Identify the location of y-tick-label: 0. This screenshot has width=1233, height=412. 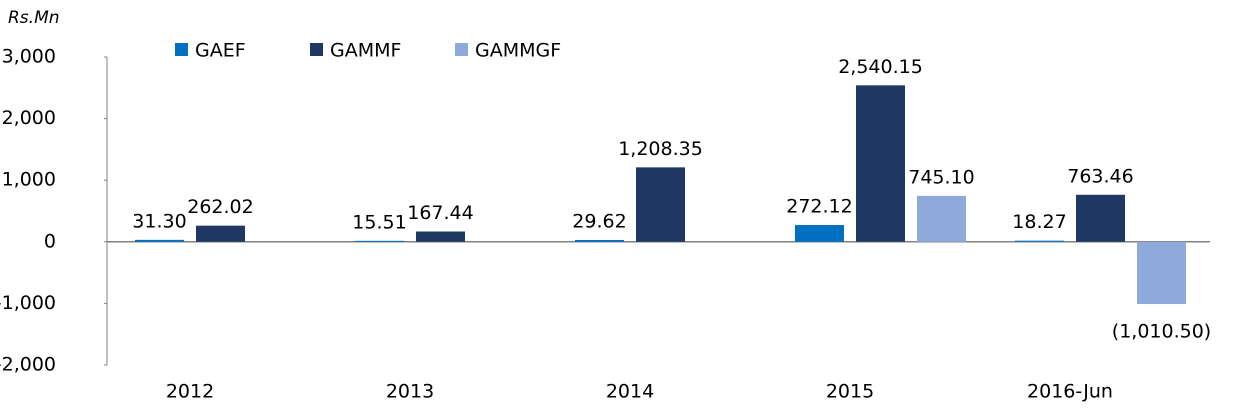
(50, 241).